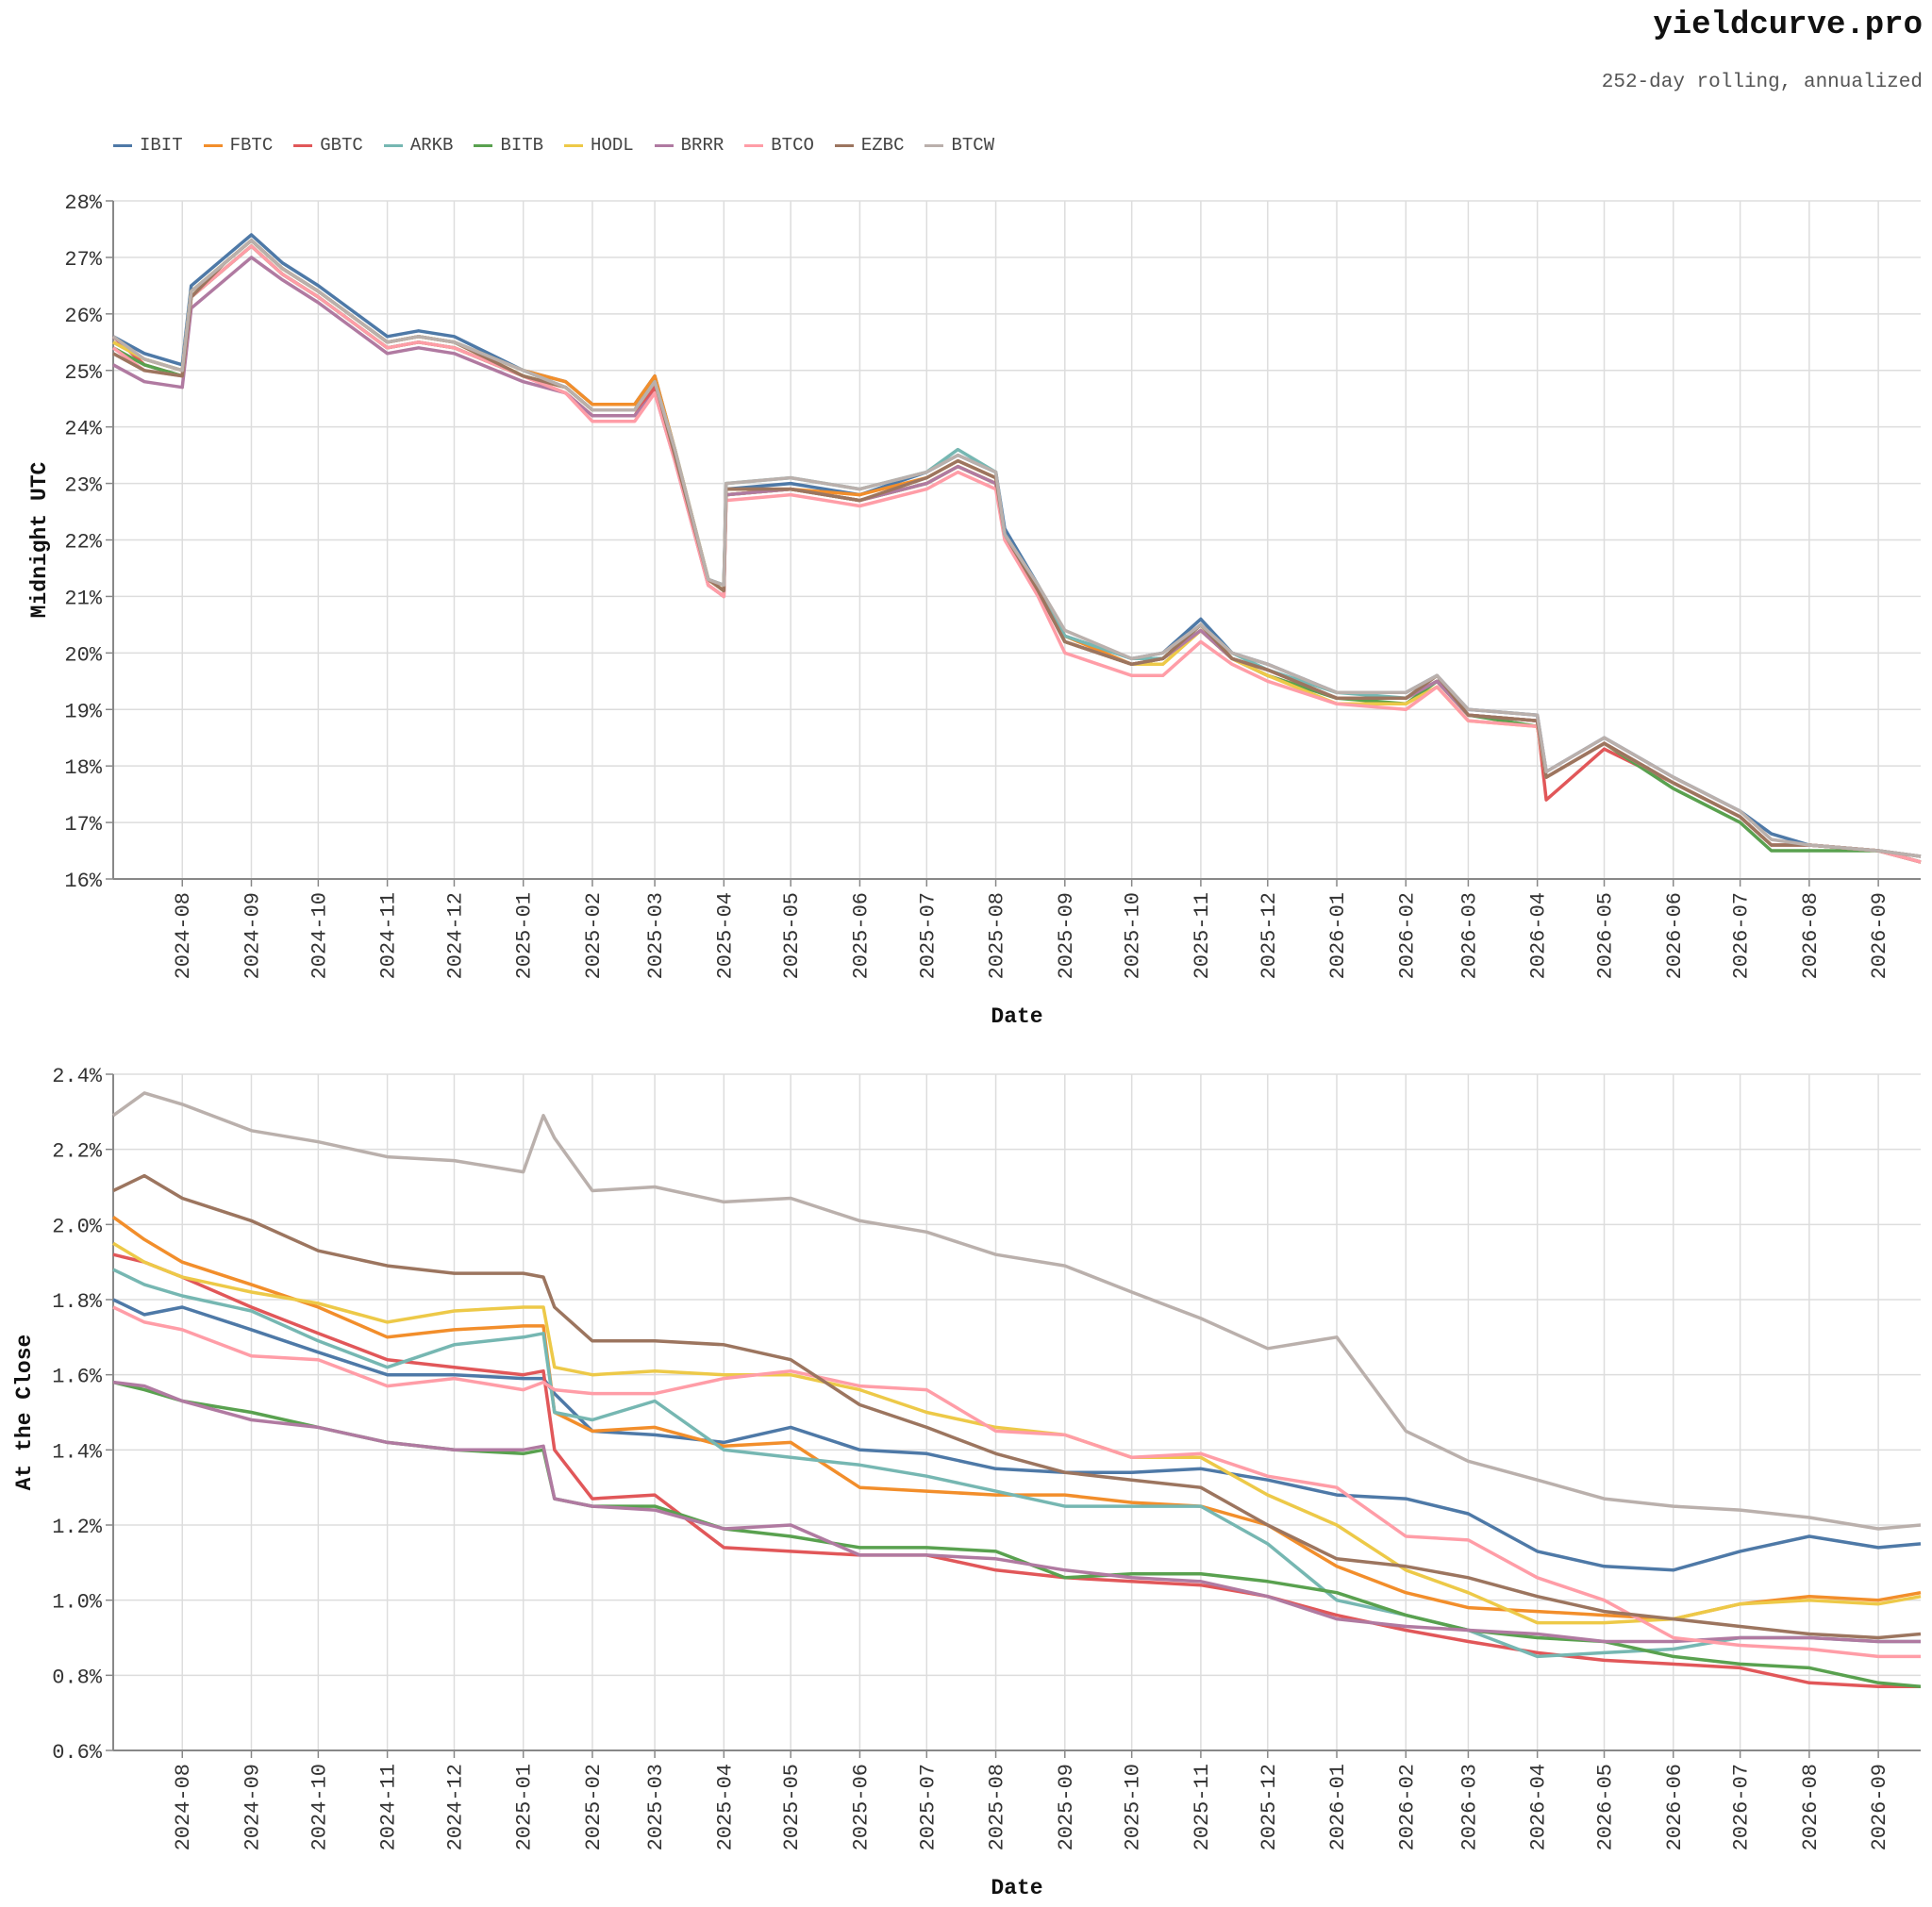 This screenshot has height=1907, width=1932. What do you see at coordinates (83, 881) in the screenshot?
I see `y-tick-label: 16%` at bounding box center [83, 881].